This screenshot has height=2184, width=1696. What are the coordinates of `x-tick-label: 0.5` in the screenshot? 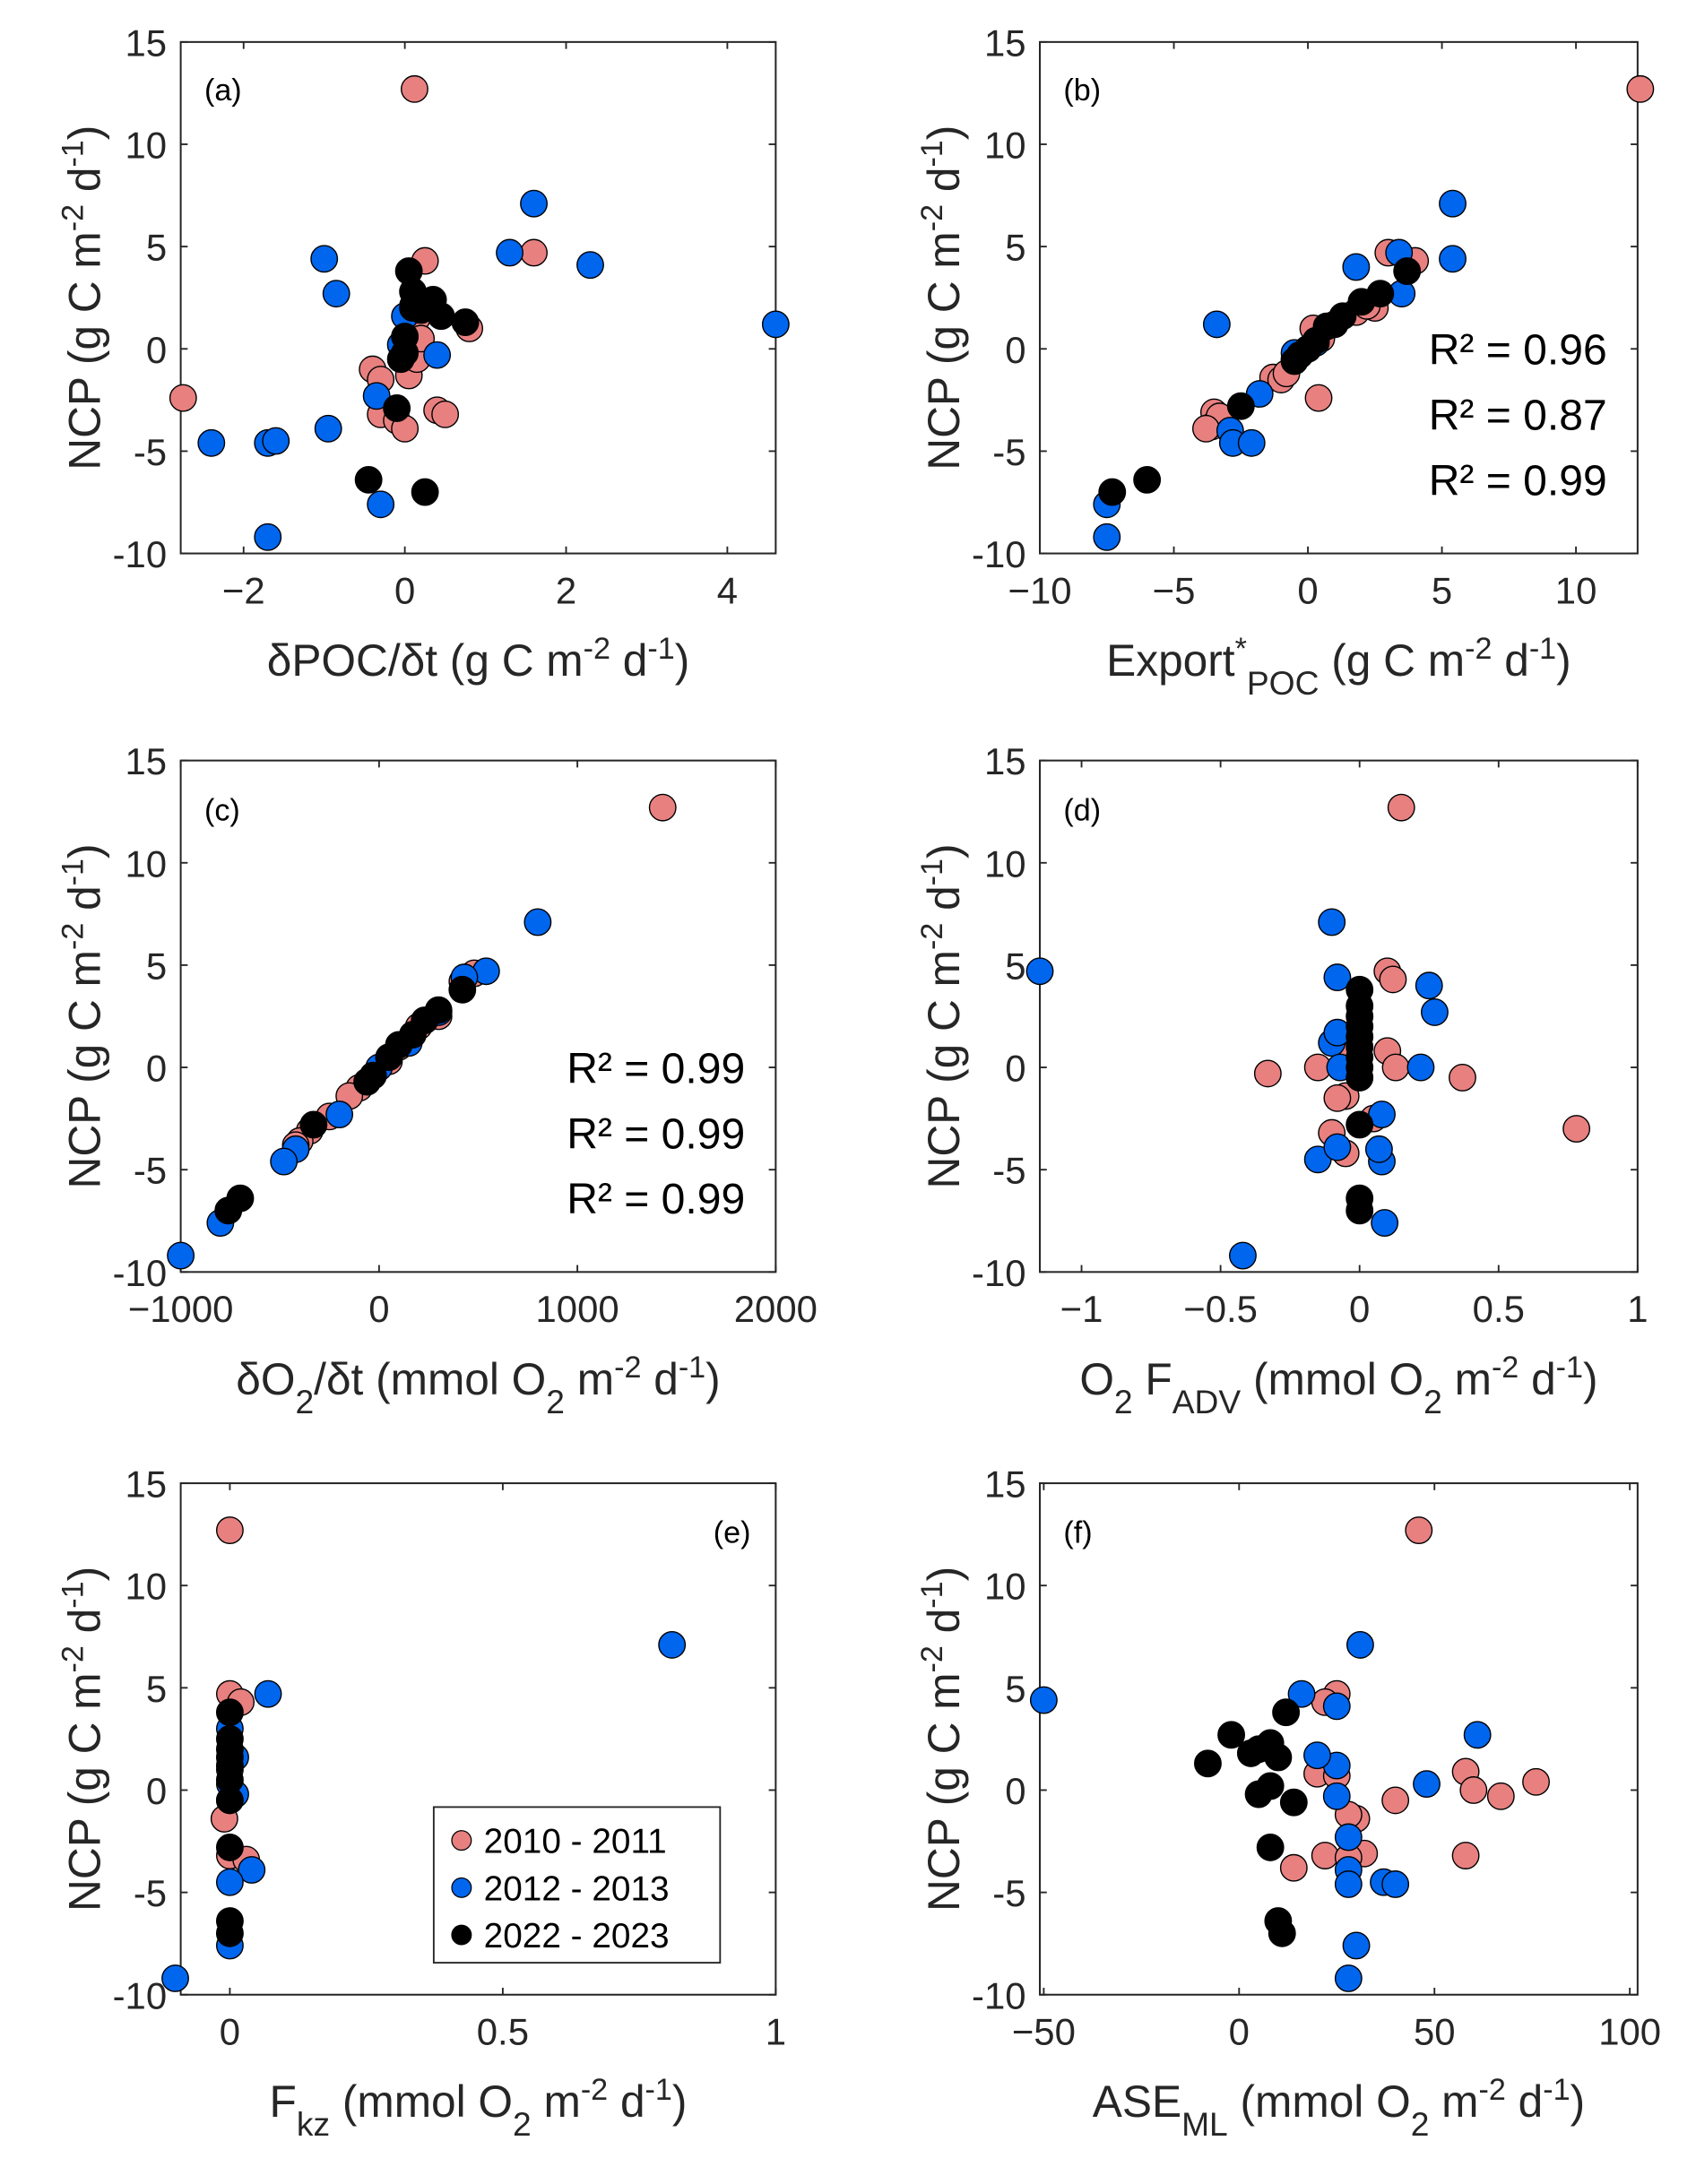 It's located at (503, 2032).